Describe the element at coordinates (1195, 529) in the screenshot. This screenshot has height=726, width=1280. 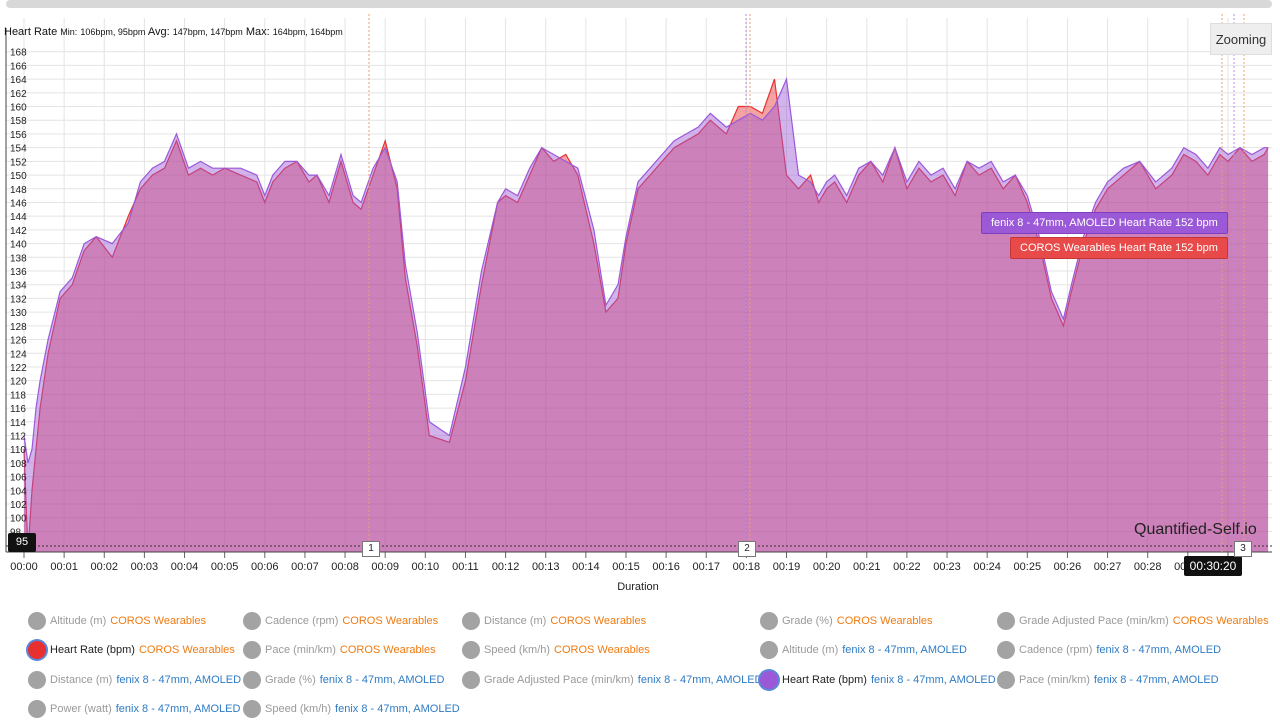
I see `watermark: Quantified-Self.io` at that location.